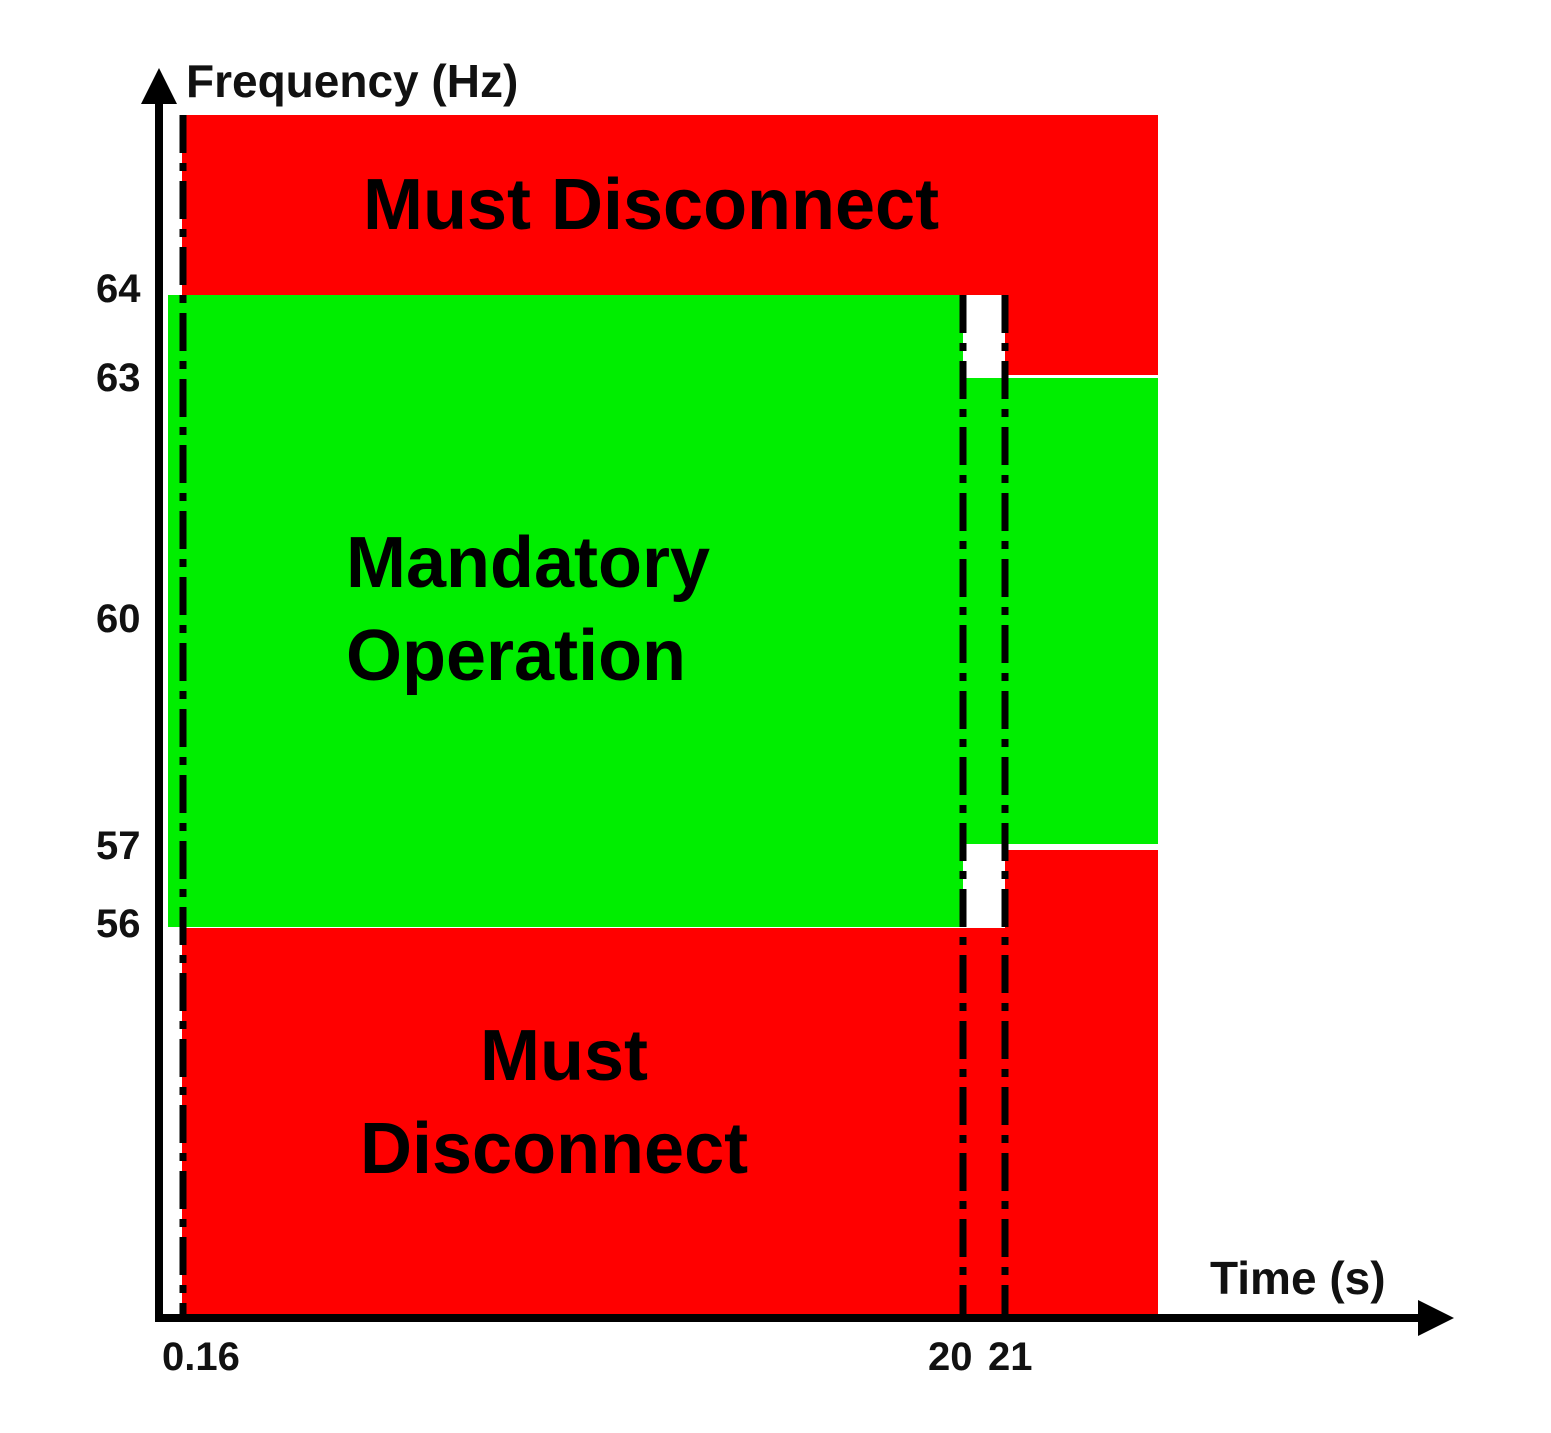 Image resolution: width=1551 pixels, height=1433 pixels. What do you see at coordinates (1010, 1357) in the screenshot?
I see `x-tick-21: 21` at bounding box center [1010, 1357].